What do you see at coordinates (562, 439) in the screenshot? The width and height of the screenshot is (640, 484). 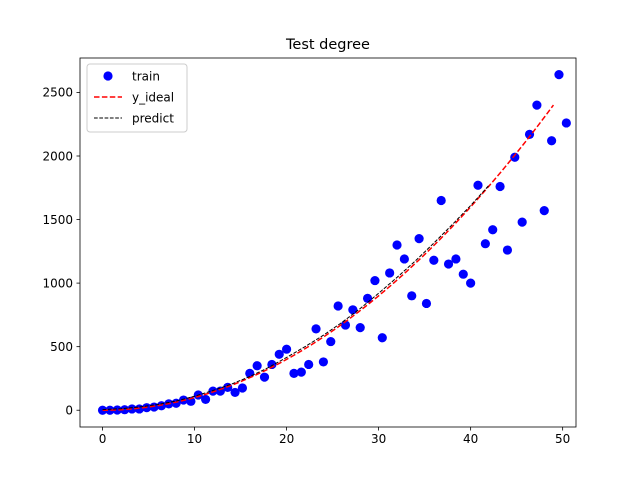 I see `x-tick-label: 50` at bounding box center [562, 439].